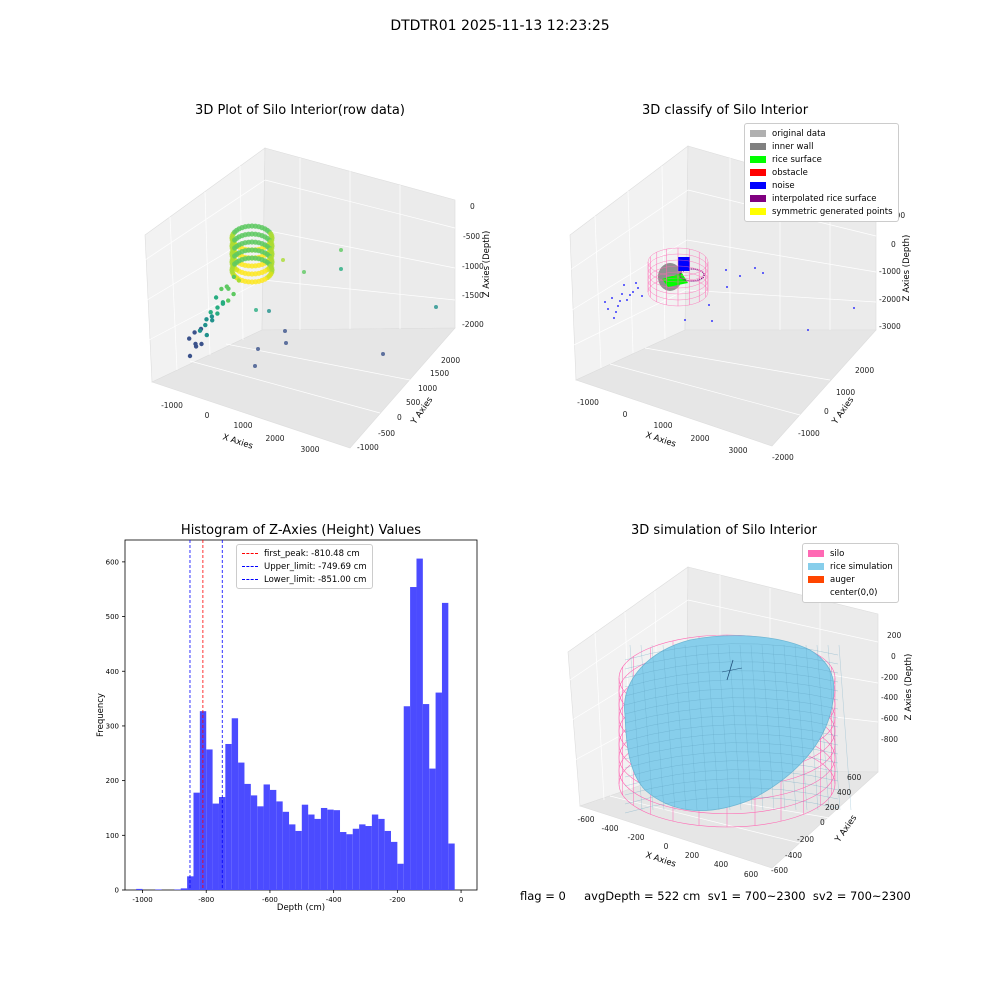  I want to click on plot2-legend-label: original data, so click(799, 133).